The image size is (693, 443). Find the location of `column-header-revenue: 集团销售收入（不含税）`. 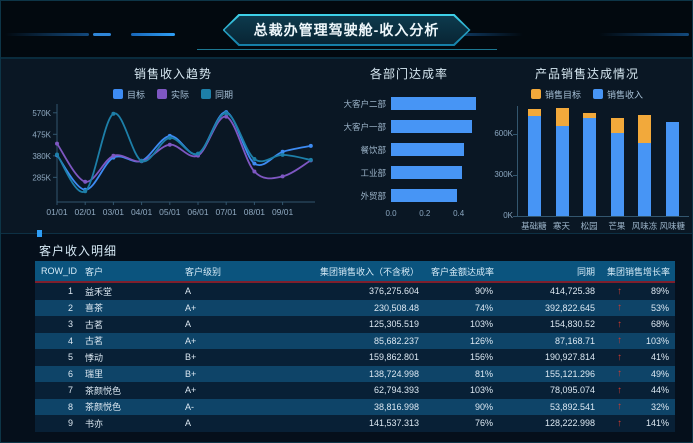

column-header-revenue: 集团销售收入（不含税） is located at coordinates (350, 272).